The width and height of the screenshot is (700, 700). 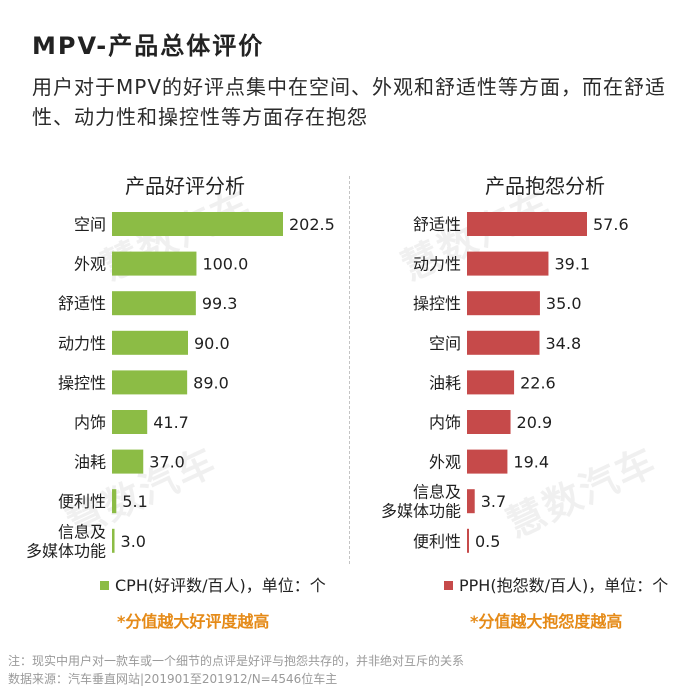 I want to click on negative-legend-swatch, so click(x=448, y=585).